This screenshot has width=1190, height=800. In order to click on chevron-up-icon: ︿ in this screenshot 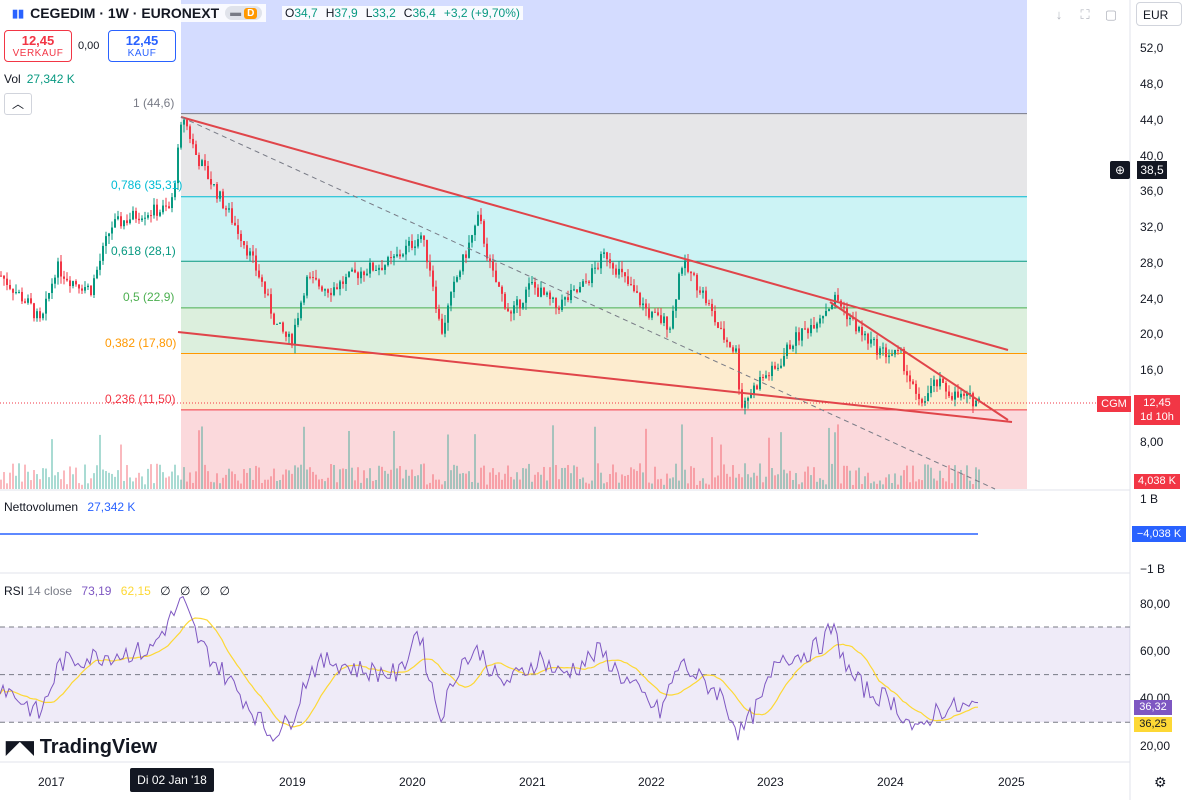, I will do `click(17, 104)`.